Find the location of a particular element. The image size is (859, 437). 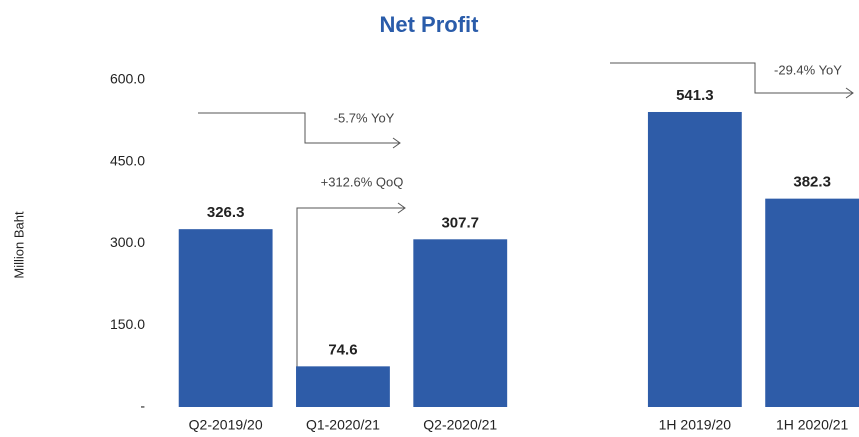

y-tick-label: 300.0 is located at coordinates (127, 242).